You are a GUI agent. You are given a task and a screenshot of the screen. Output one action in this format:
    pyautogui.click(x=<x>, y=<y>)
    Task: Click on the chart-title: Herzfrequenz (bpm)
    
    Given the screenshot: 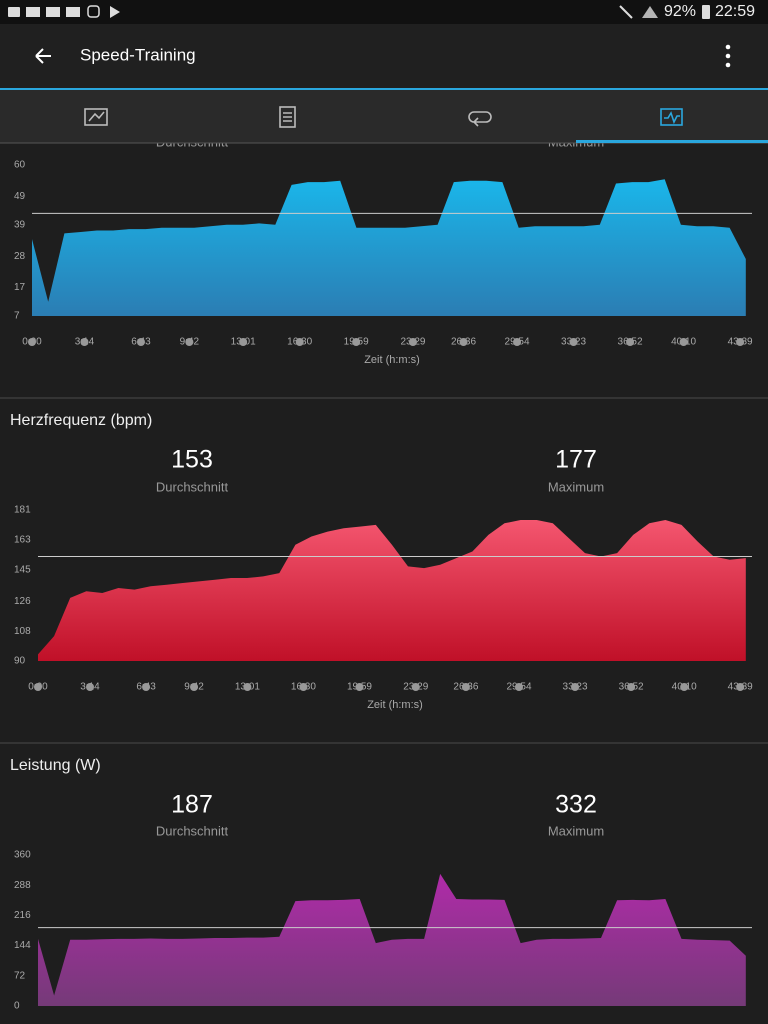 What is the action you would take?
    pyautogui.click(x=81, y=420)
    